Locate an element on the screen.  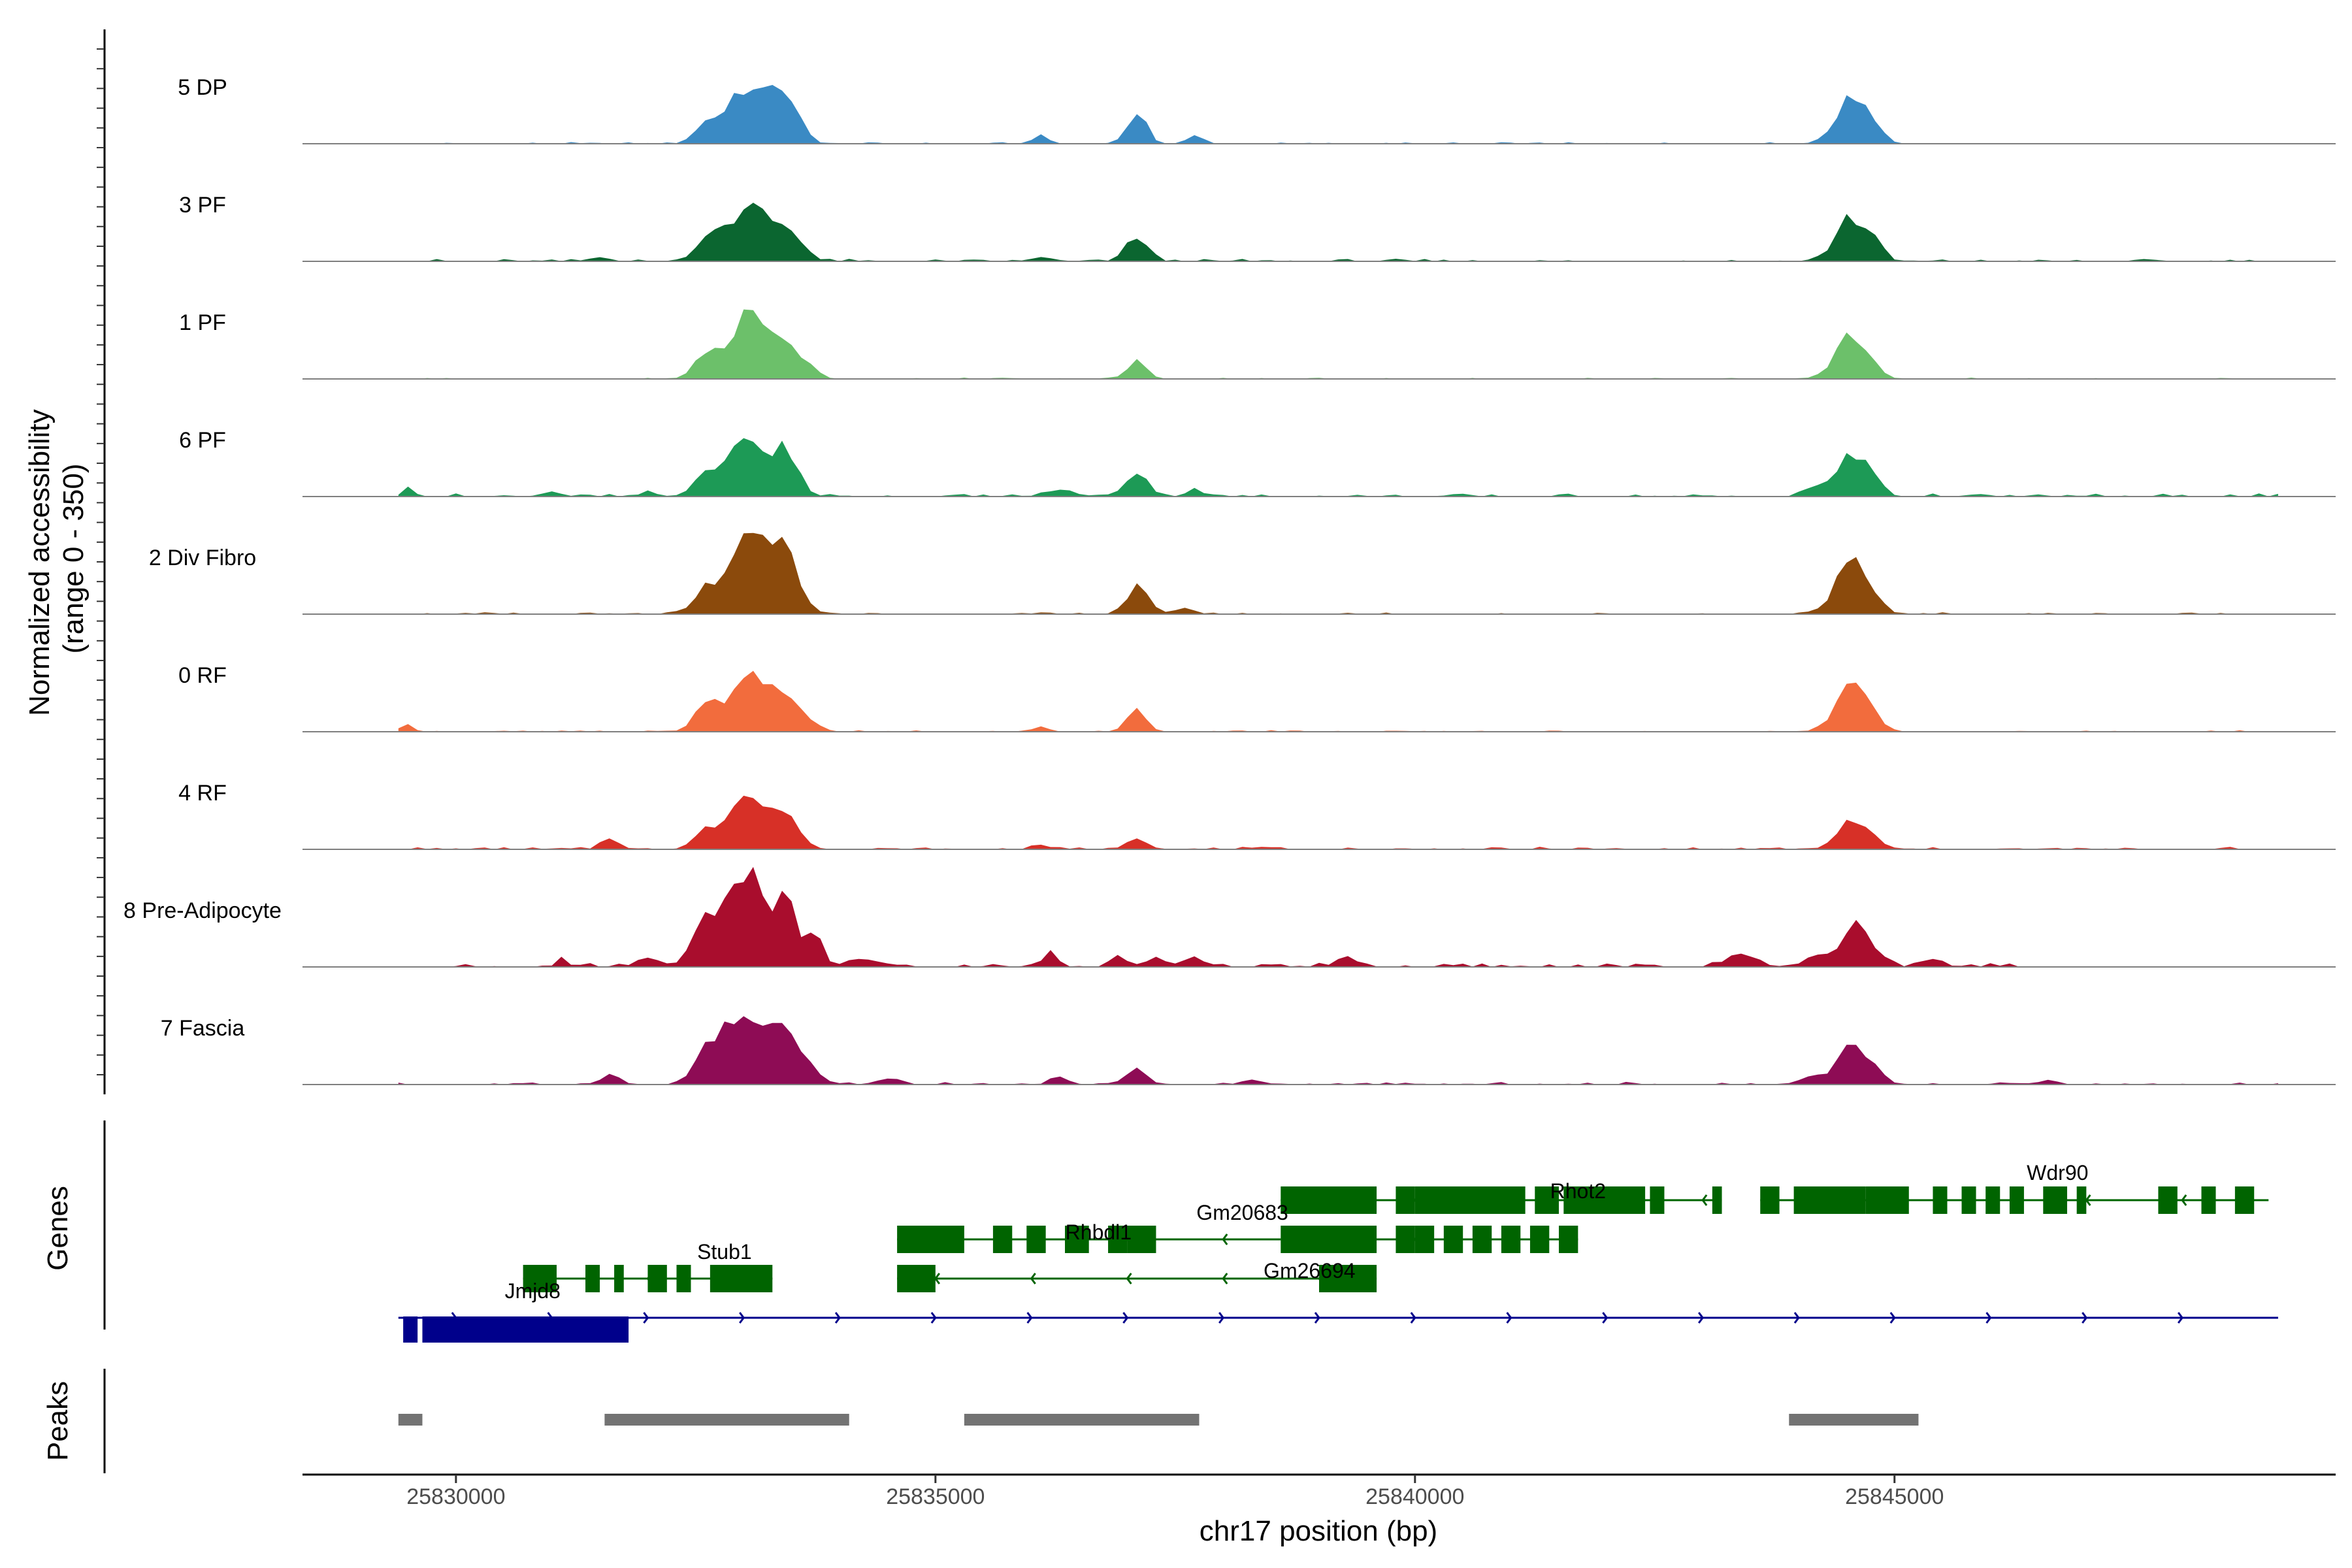
gene: Stub1 is located at coordinates (648, 1266).